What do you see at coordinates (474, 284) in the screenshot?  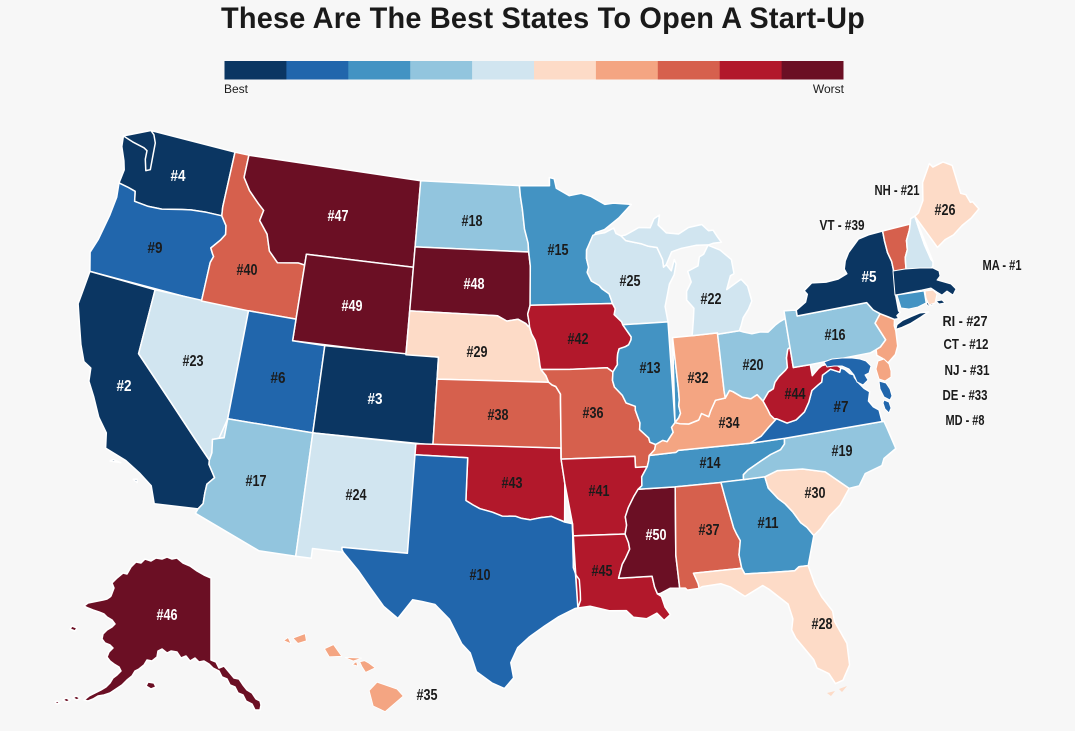 I see `svg-text: #48` at bounding box center [474, 284].